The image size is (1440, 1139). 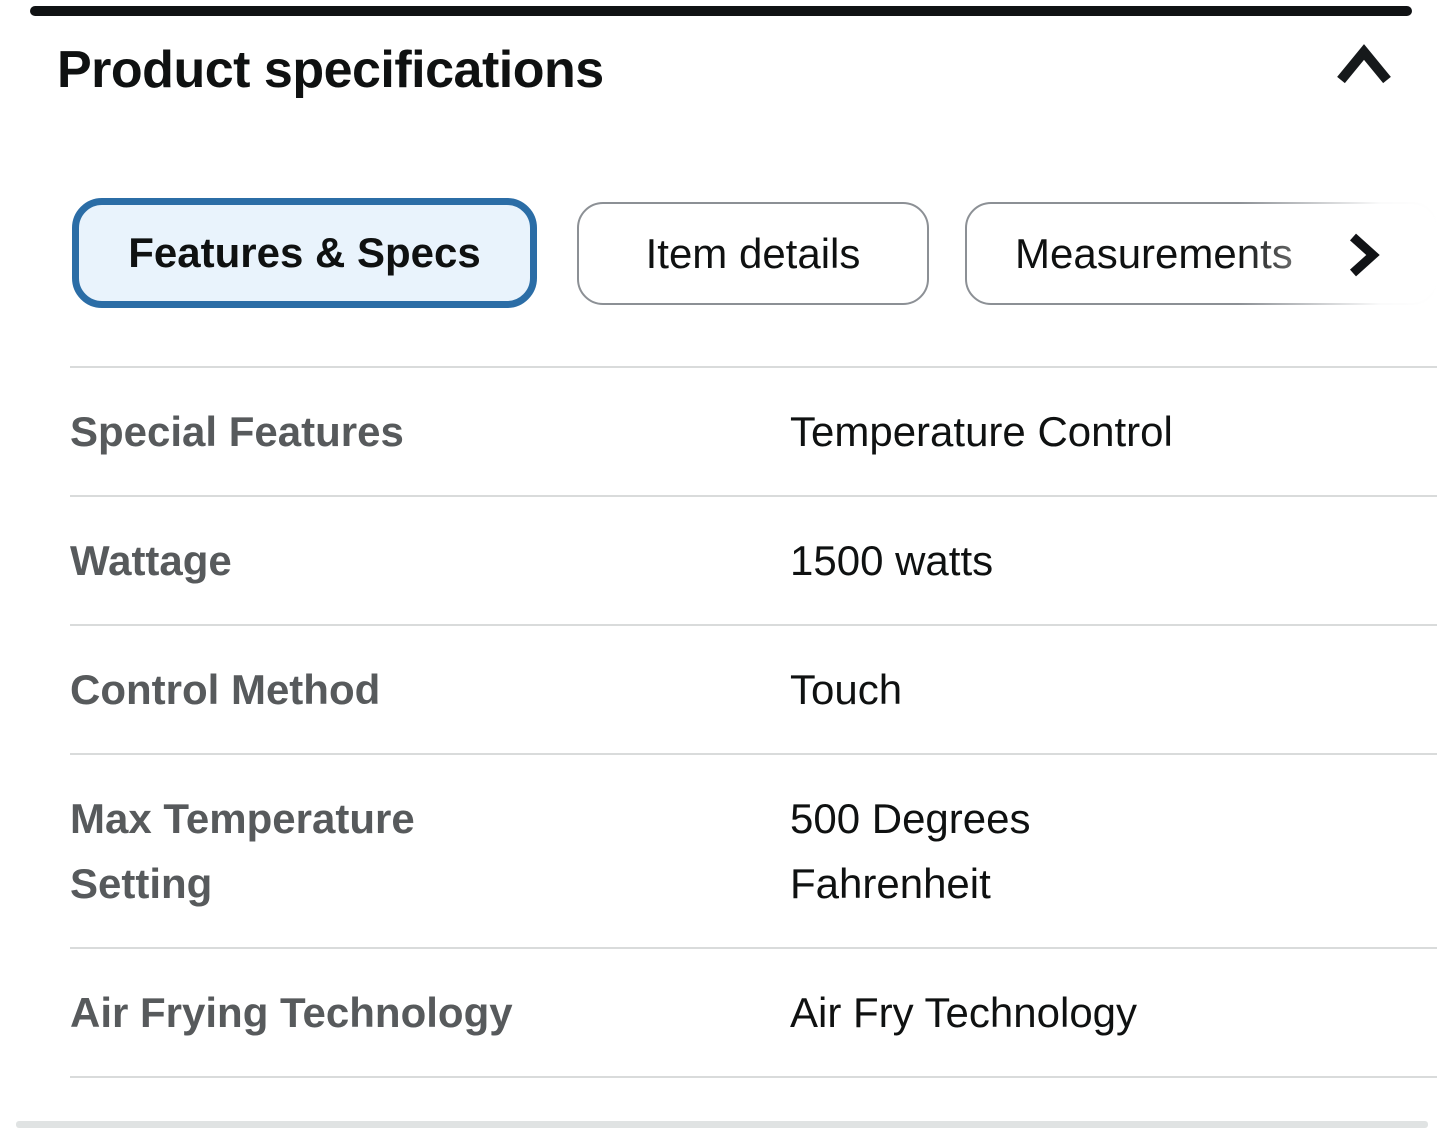 I want to click on chevron-up-icon, so click(x=1364, y=66).